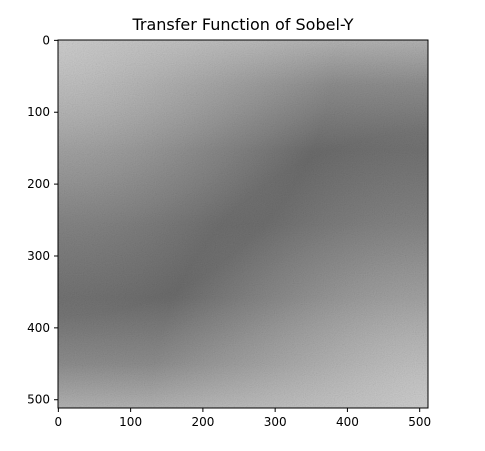  I want to click on y-tick-label: 300, so click(38, 256).